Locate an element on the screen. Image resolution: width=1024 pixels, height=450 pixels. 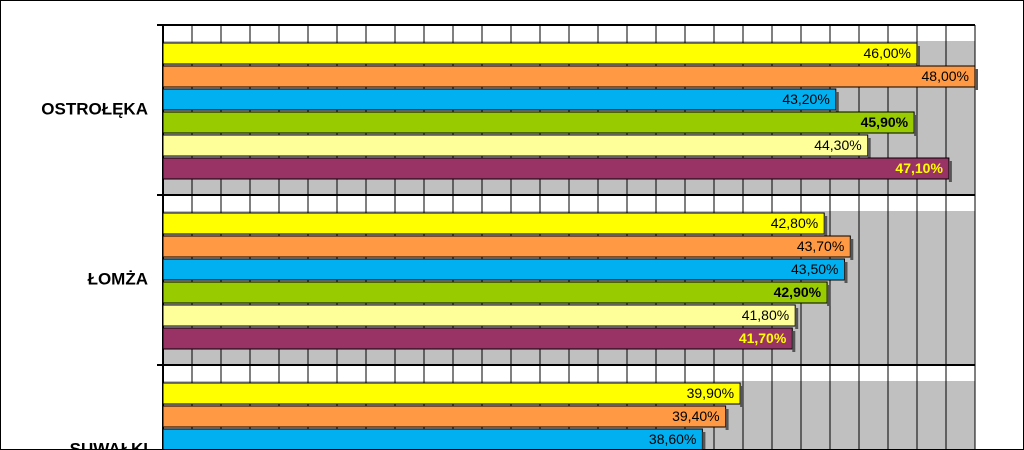
value-label: 43,50% is located at coordinates (814, 269).